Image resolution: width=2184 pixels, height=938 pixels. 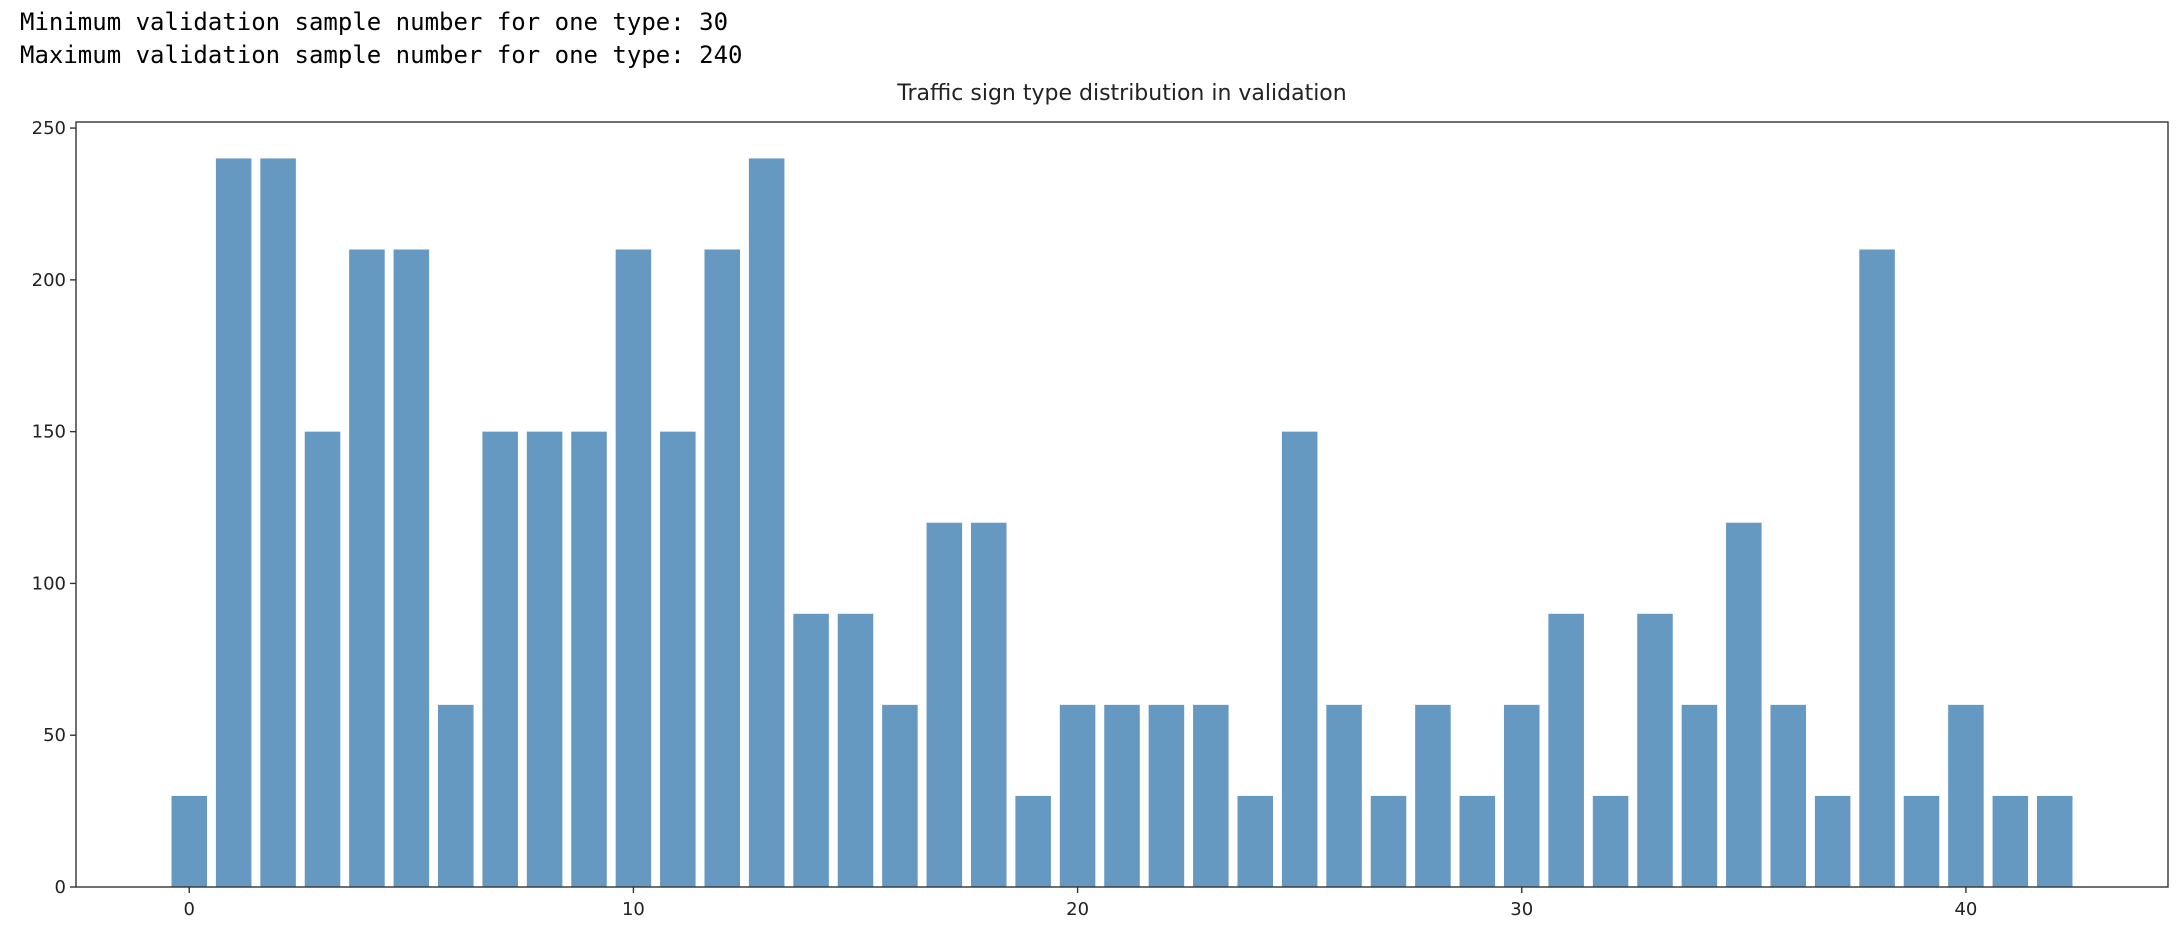 I want to click on y-tick-label: 0, so click(x=60, y=887).